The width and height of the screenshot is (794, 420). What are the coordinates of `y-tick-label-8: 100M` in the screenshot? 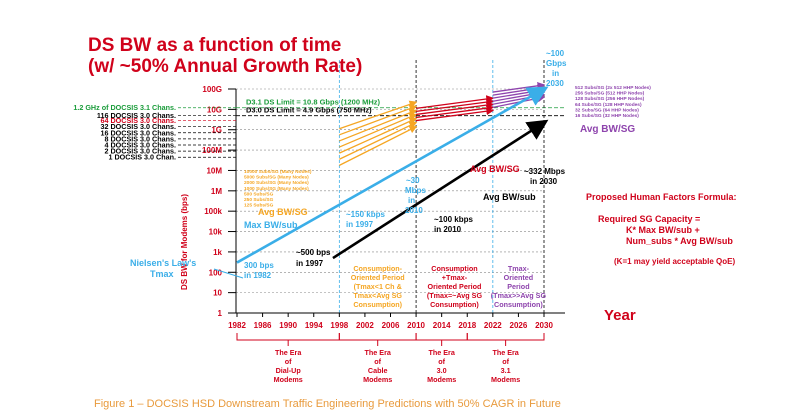 It's located at (212, 150).